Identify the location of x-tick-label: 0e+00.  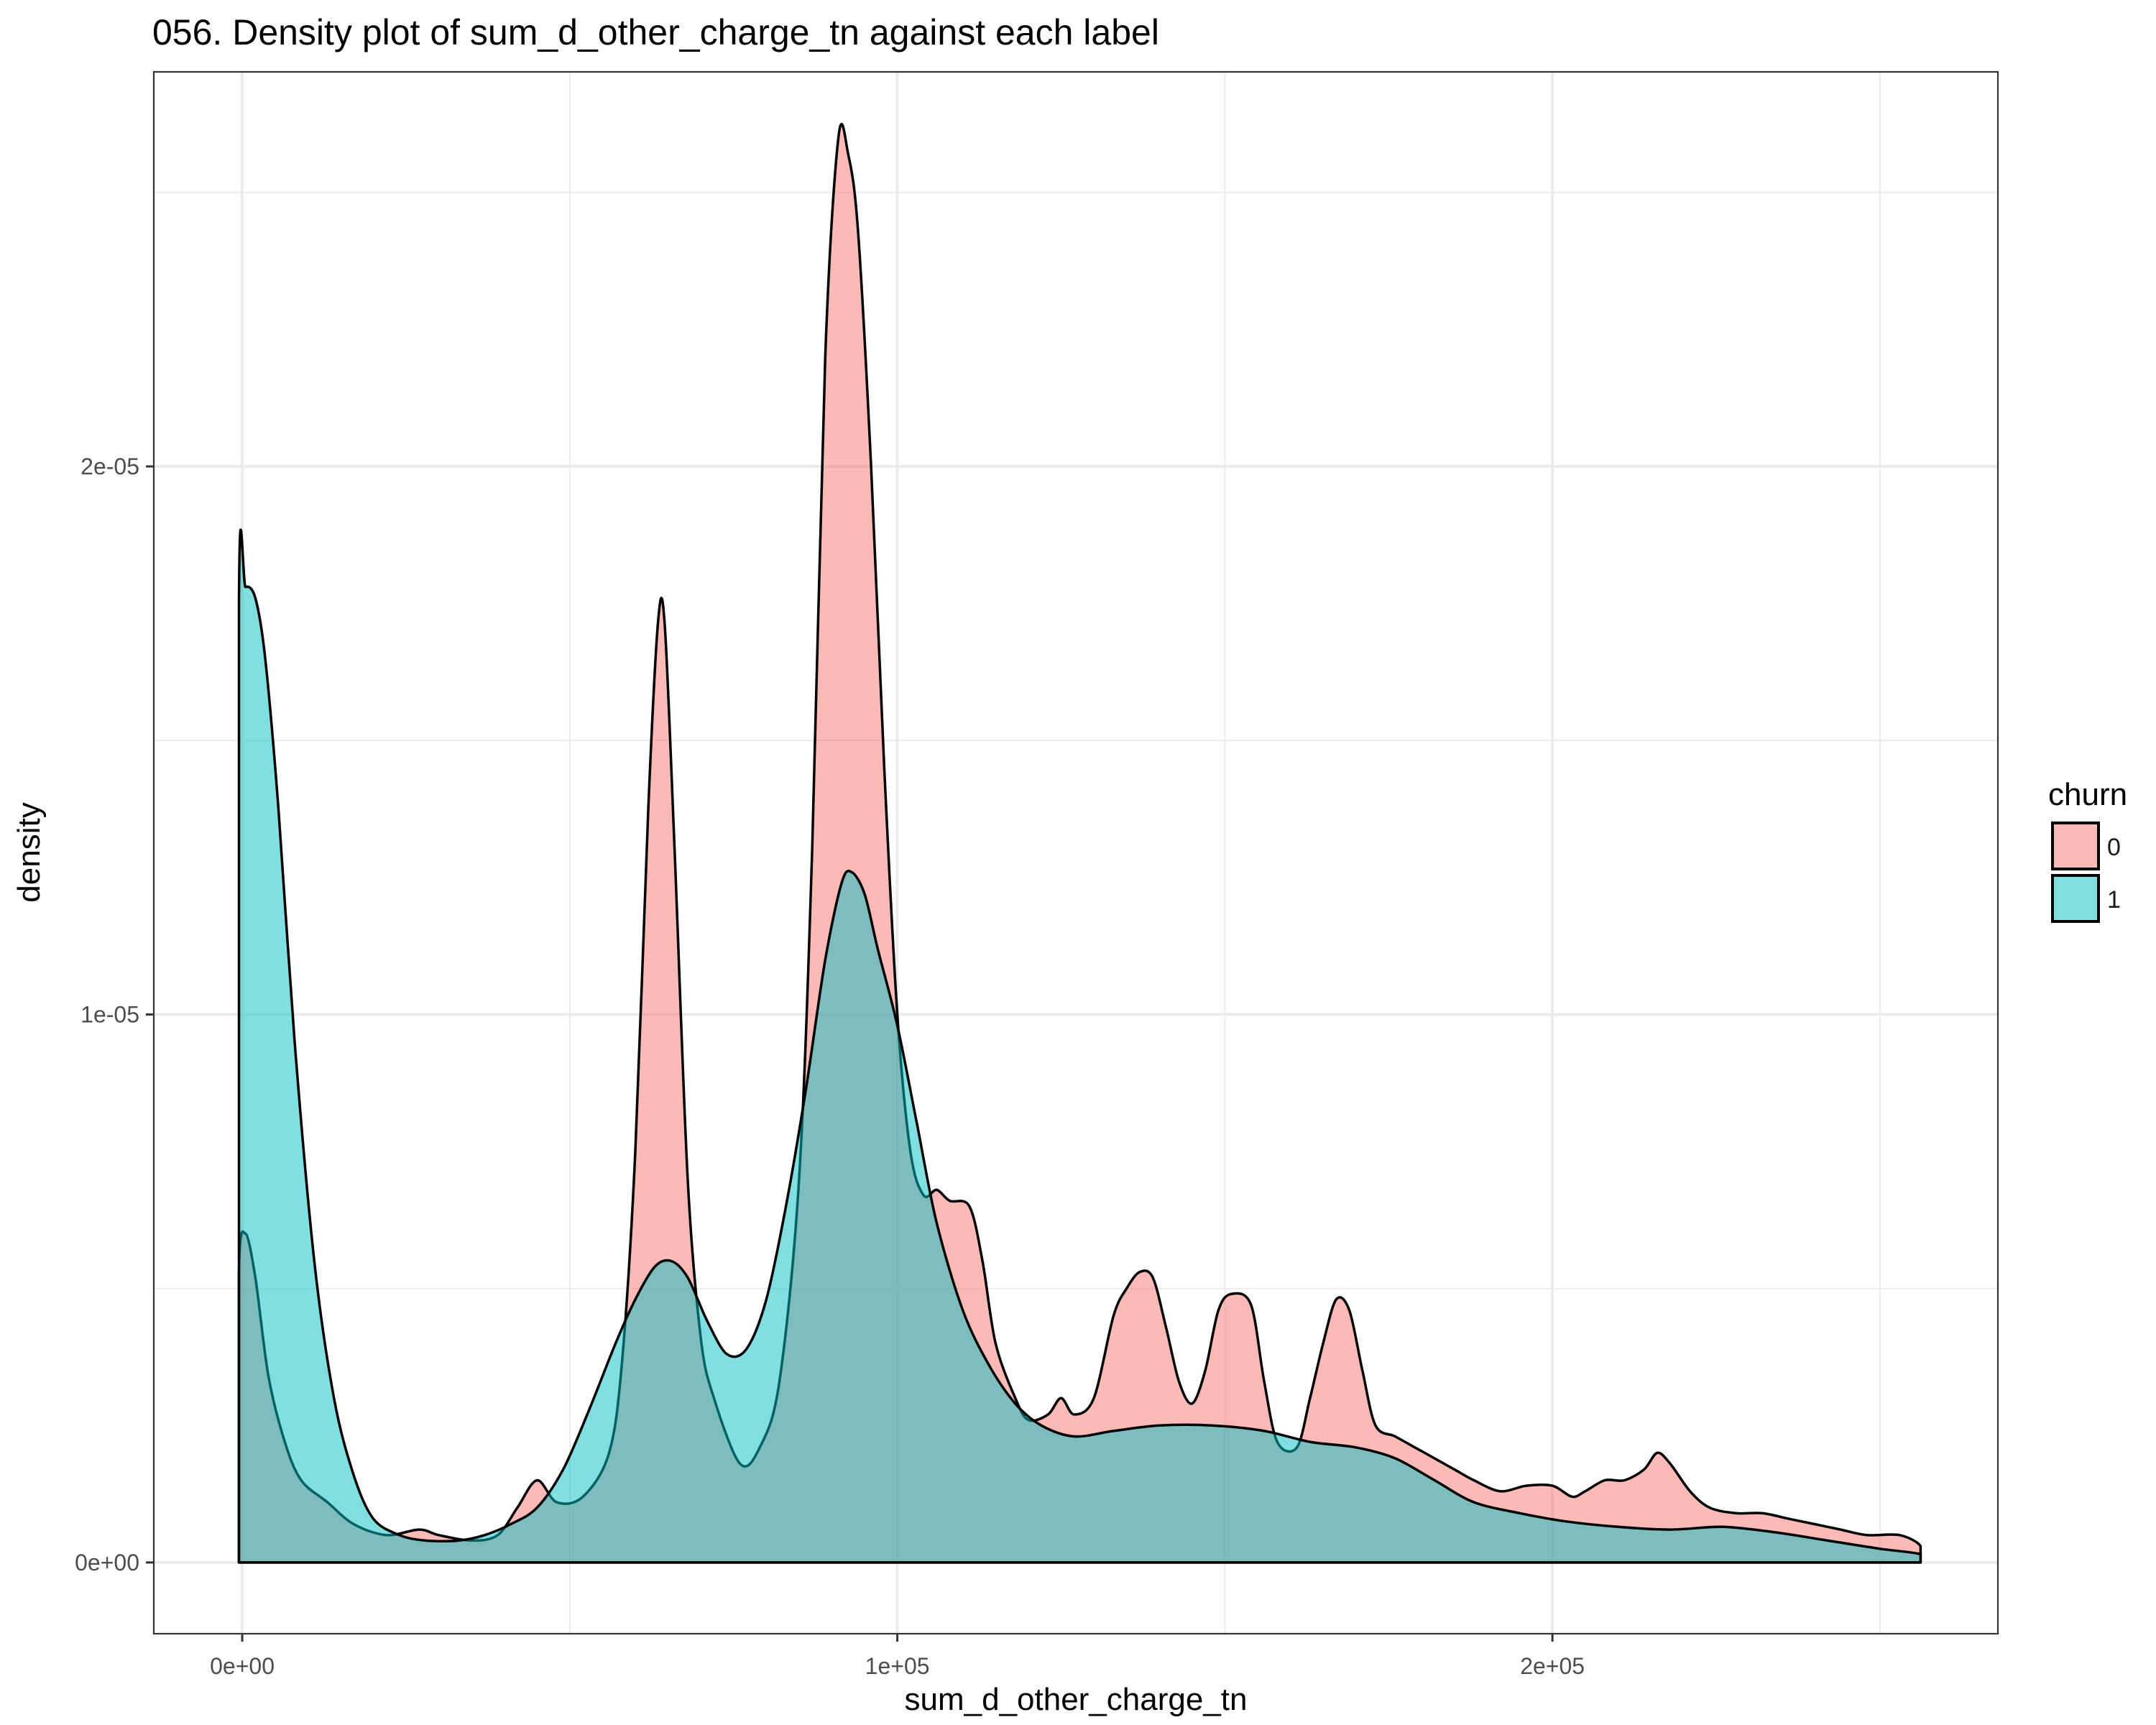
(243, 1666).